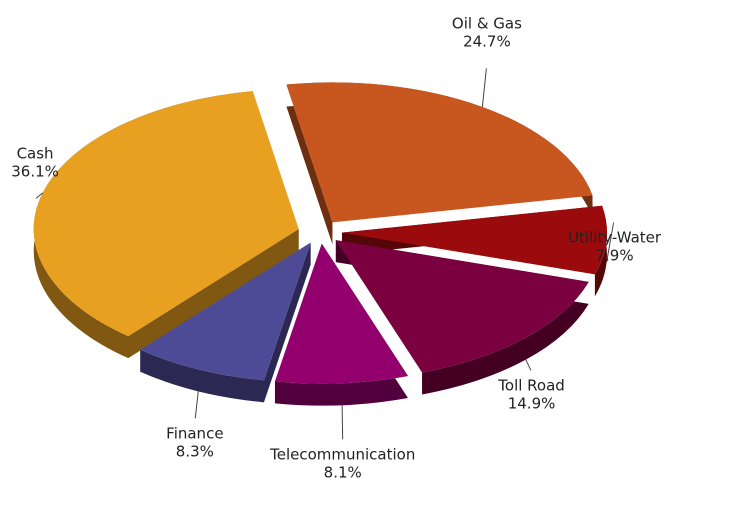 Image resolution: width=756 pixels, height=526 pixels. What do you see at coordinates (35, 171) in the screenshot?
I see `value-label: 36.1%` at bounding box center [35, 171].